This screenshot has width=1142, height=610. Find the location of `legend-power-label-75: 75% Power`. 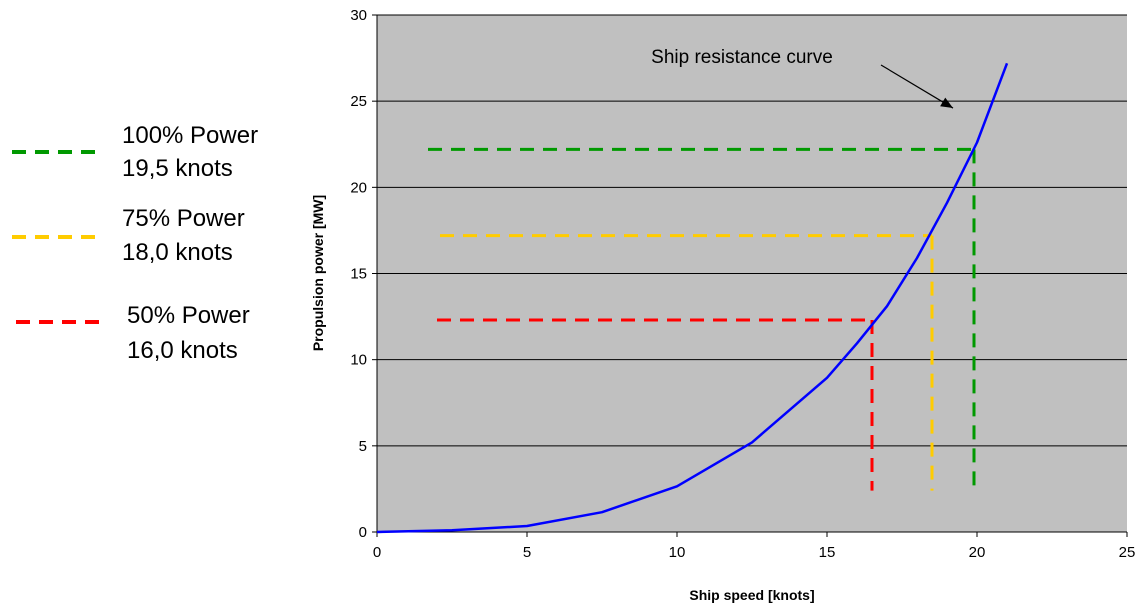

legend-power-label-75: 75% Power is located at coordinates (183, 218).